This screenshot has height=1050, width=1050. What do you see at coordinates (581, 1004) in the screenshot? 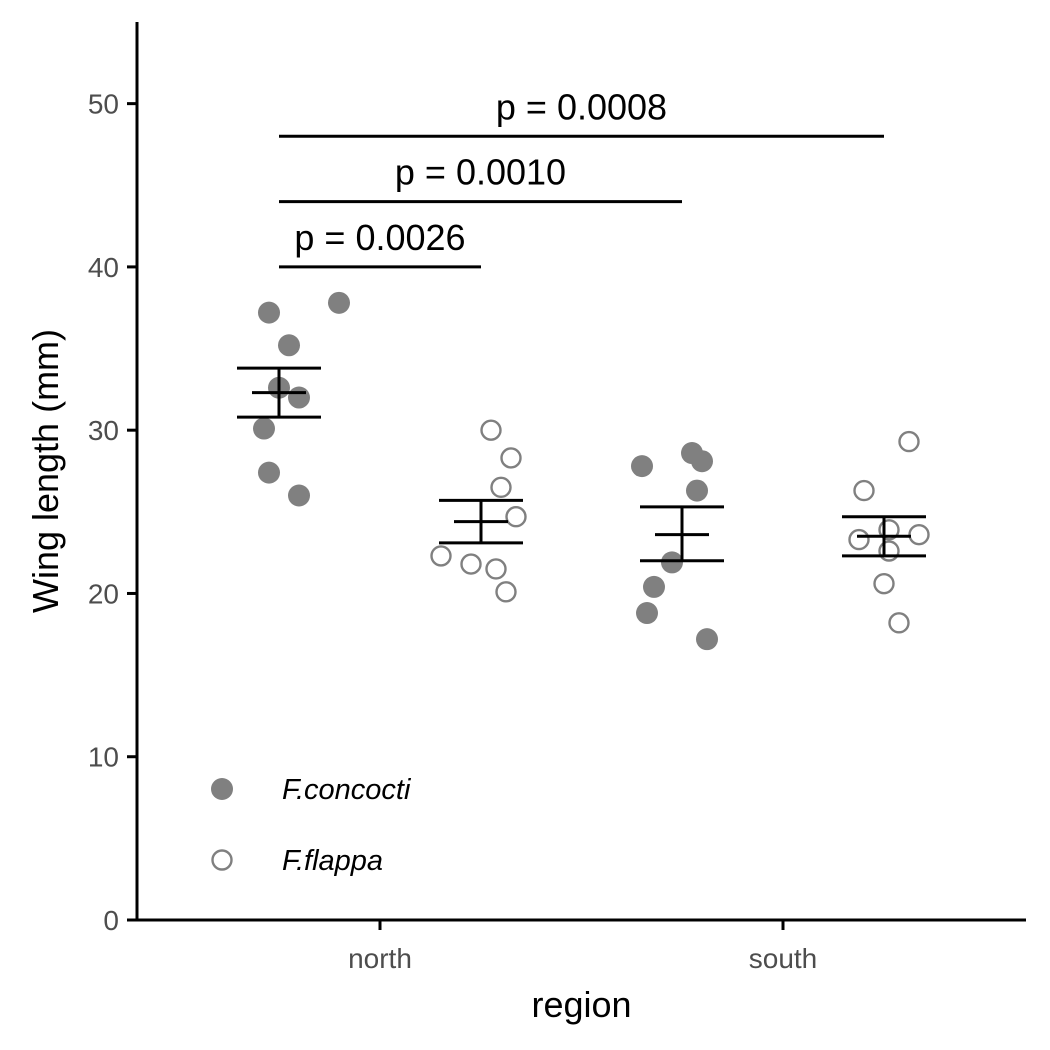
I see `x-axis-title: region` at bounding box center [581, 1004].